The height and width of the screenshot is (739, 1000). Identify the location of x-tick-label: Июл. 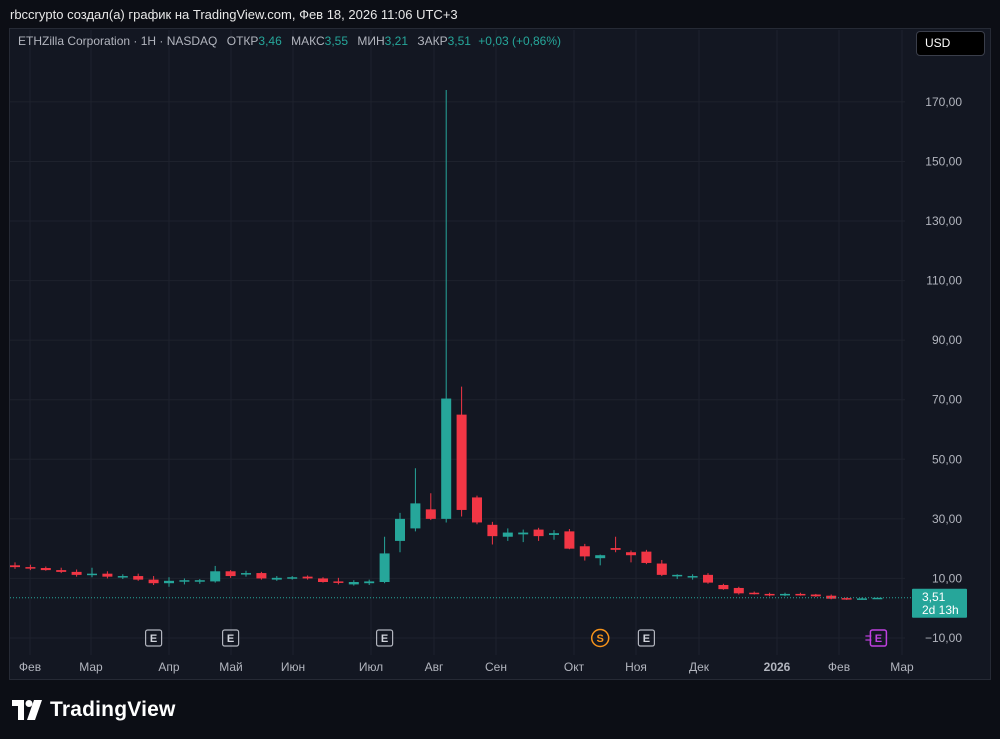
(371, 667).